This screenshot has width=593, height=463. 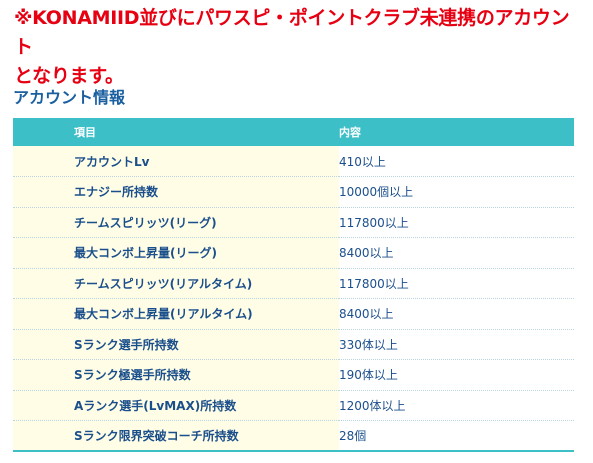 I want to click on row-item: Sランク選手所持数, so click(x=176, y=344).